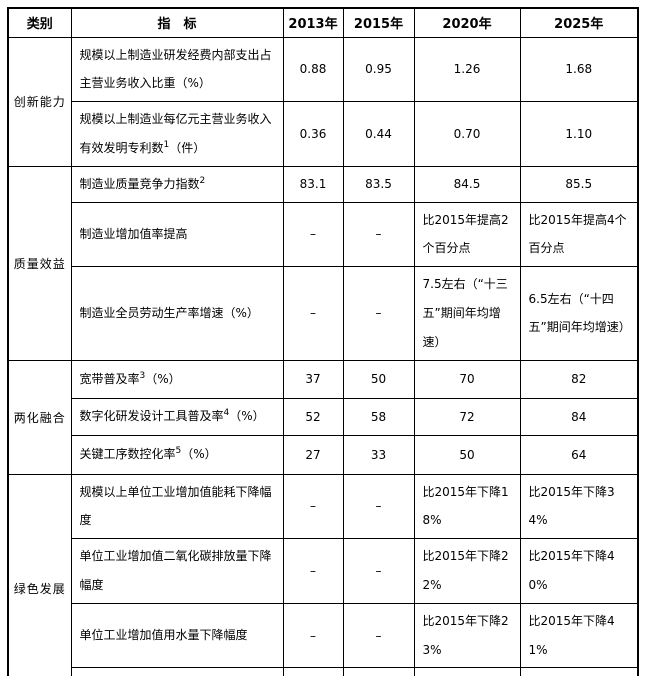 This screenshot has height=676, width=654. What do you see at coordinates (39, 417) in the screenshot?
I see `category-cell-integration: 两化融合` at bounding box center [39, 417].